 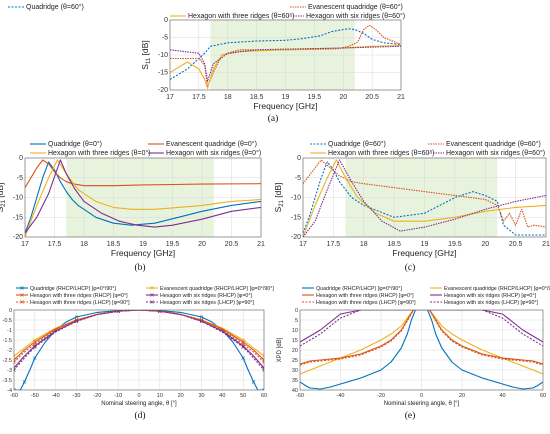 What do you see at coordinates (201, 396) in the screenshot?
I see `x-tick-label: 30` at bounding box center [201, 396].